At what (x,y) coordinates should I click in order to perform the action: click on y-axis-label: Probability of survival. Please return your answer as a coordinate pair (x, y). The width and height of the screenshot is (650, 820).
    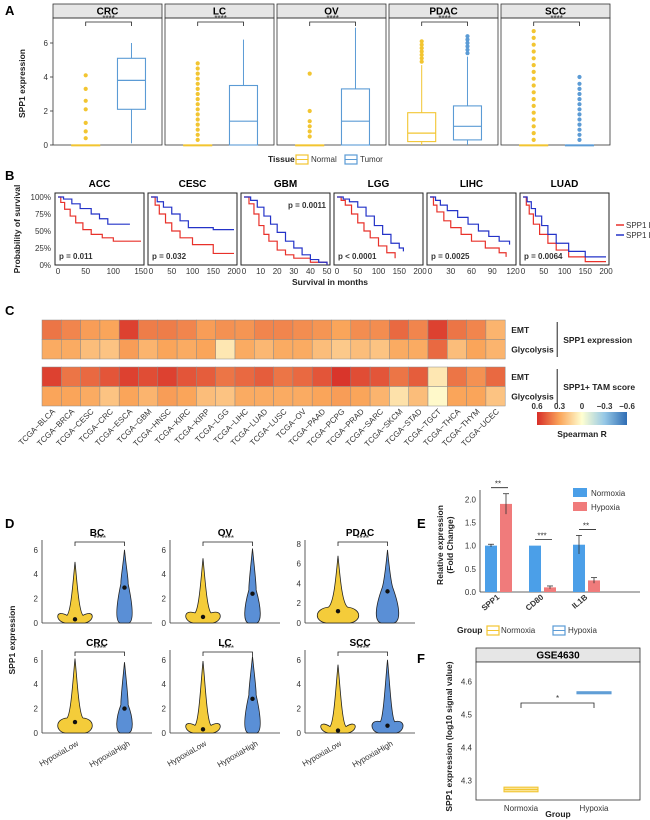
    Looking at the image, I should click on (17, 229).